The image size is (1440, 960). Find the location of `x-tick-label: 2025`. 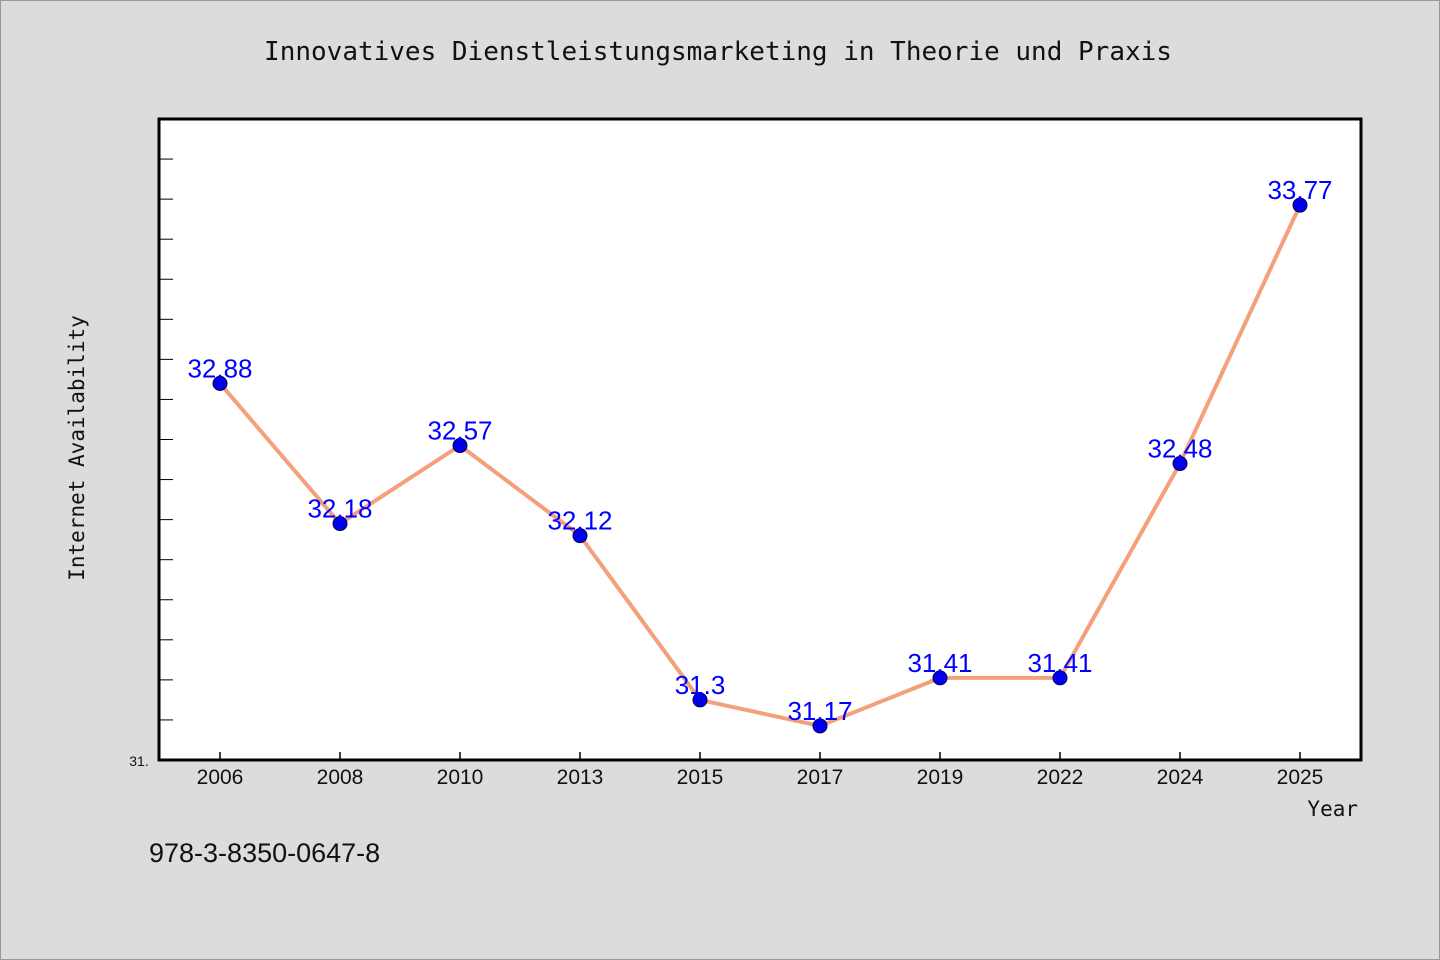

x-tick-label: 2025 is located at coordinates (1300, 777).